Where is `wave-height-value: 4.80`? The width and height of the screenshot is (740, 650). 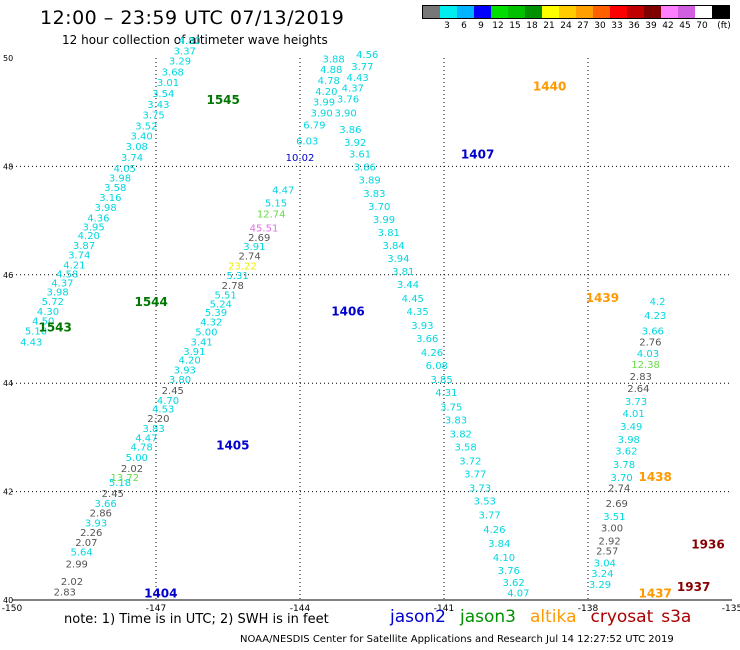 wave-height-value: 4.80 is located at coordinates (189, 41).